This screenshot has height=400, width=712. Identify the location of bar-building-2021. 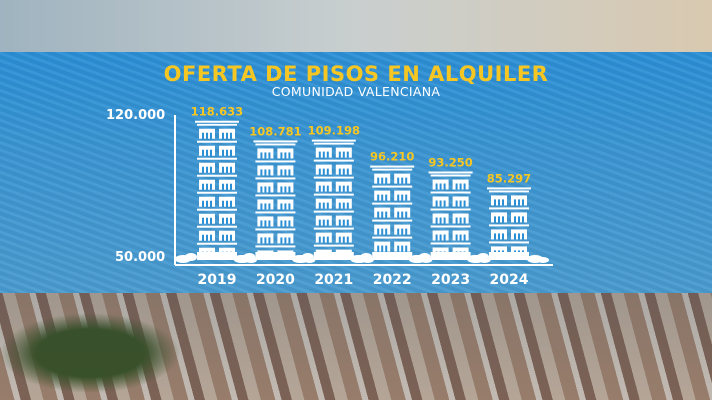
(332, 201).